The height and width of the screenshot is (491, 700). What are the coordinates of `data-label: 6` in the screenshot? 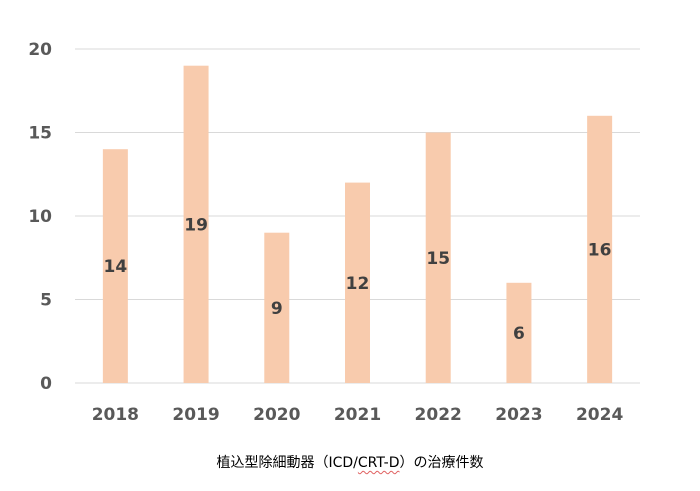 It's located at (519, 334).